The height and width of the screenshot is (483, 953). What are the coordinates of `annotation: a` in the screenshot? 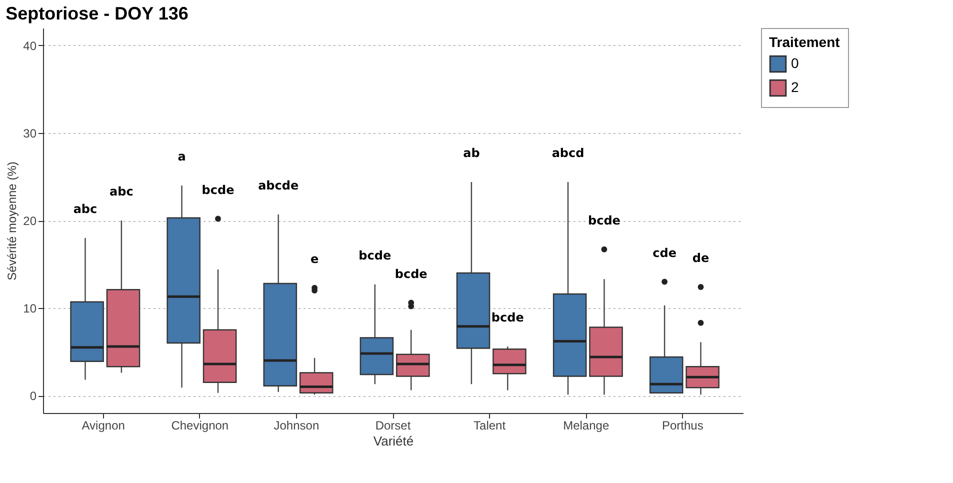 It's located at (182, 157).